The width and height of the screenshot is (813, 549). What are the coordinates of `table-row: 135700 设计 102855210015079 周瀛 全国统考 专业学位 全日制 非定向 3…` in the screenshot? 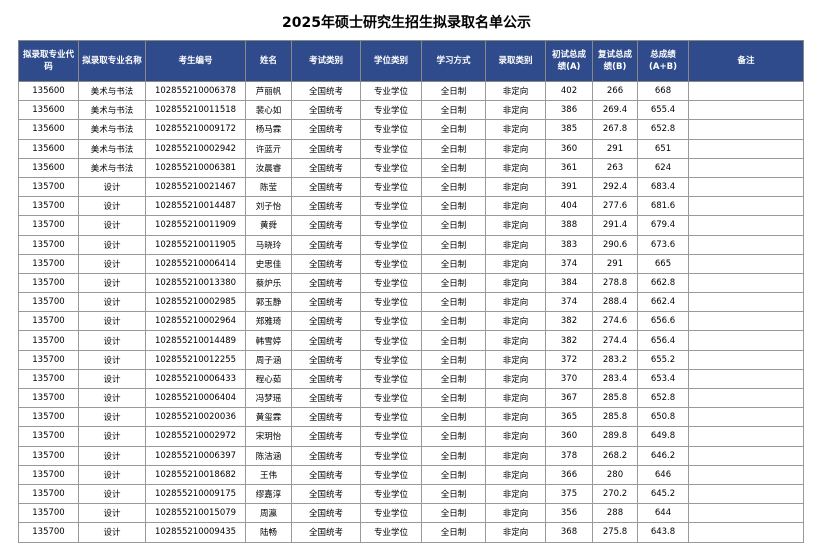 It's located at (411, 513).